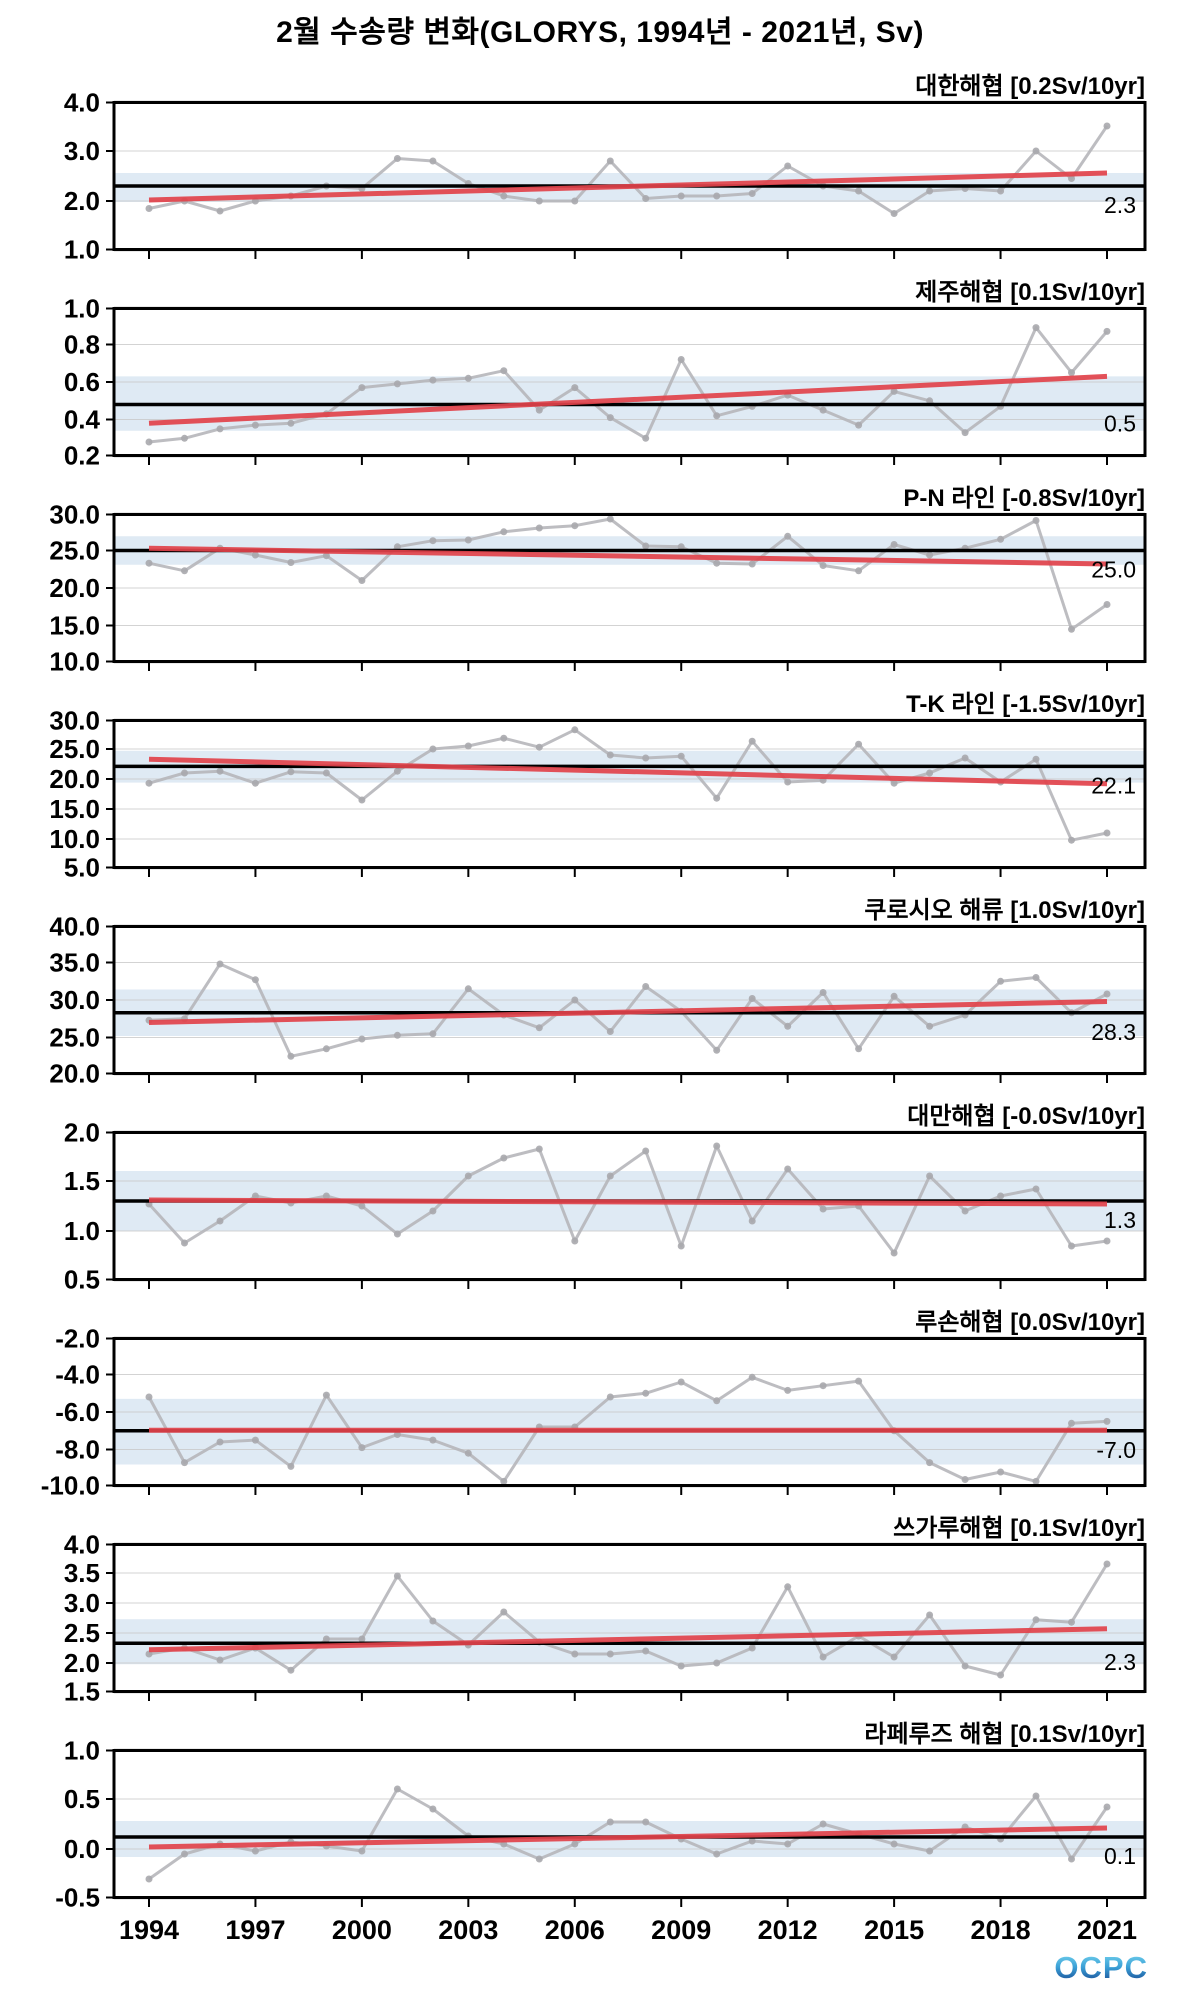 The image size is (1200, 2000). What do you see at coordinates (1004, 910) in the screenshot?
I see `panel-subtitle: 쿠로시오 해류 [1.0Sv/10yr]` at bounding box center [1004, 910].